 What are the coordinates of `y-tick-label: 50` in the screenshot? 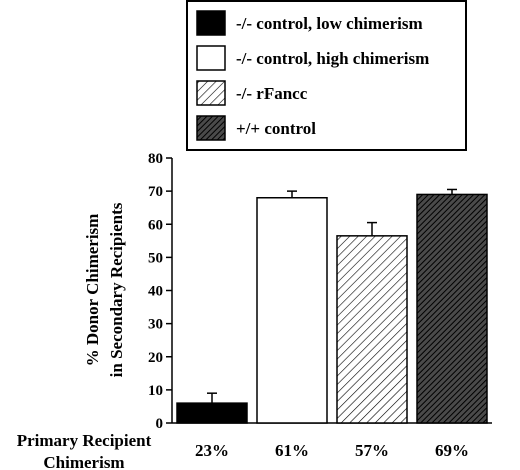 It's located at (155, 258).